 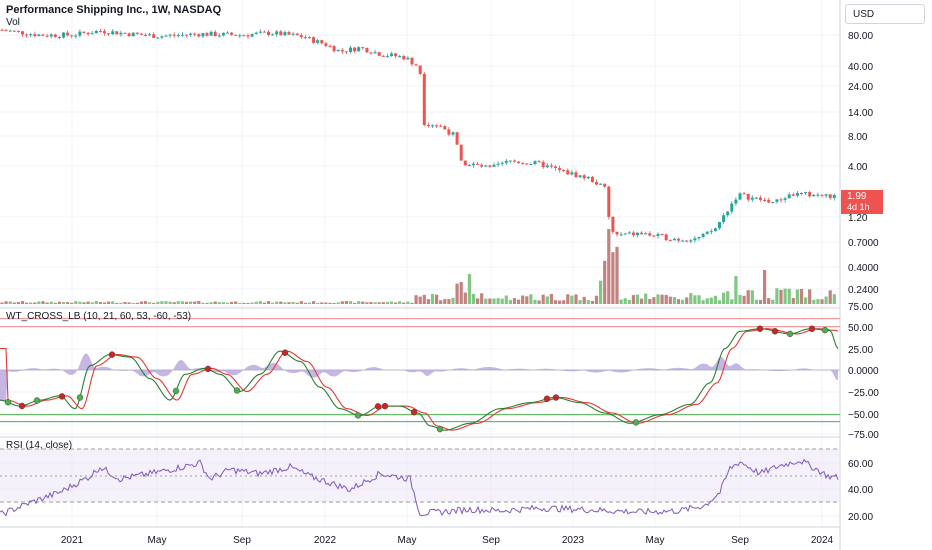 What do you see at coordinates (740, 540) in the screenshot?
I see `time-tick-label: Sep` at bounding box center [740, 540].